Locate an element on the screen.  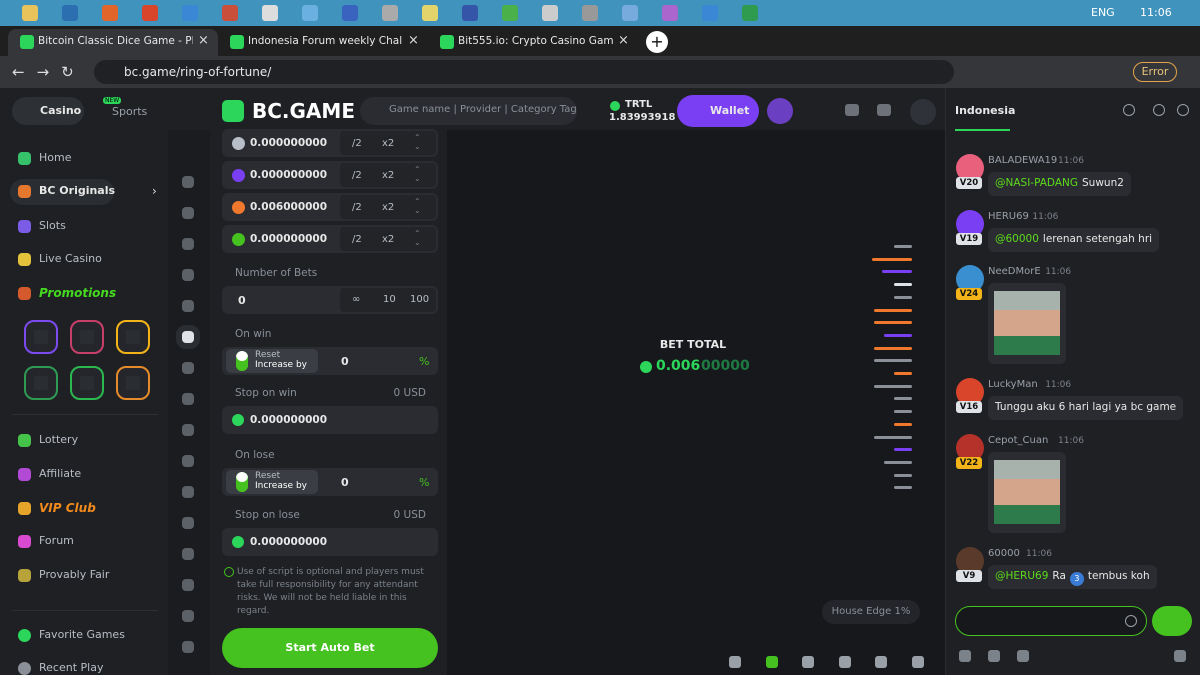
emoji-button is located at coordinates (1131, 621).